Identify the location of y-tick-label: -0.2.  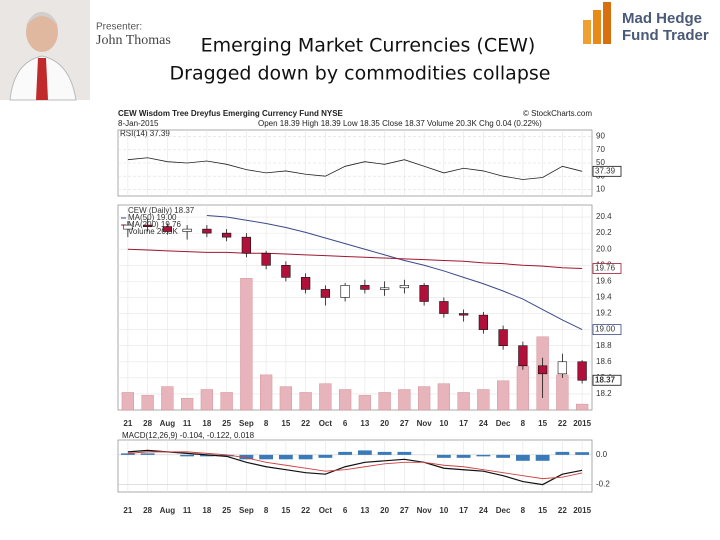
(603, 484).